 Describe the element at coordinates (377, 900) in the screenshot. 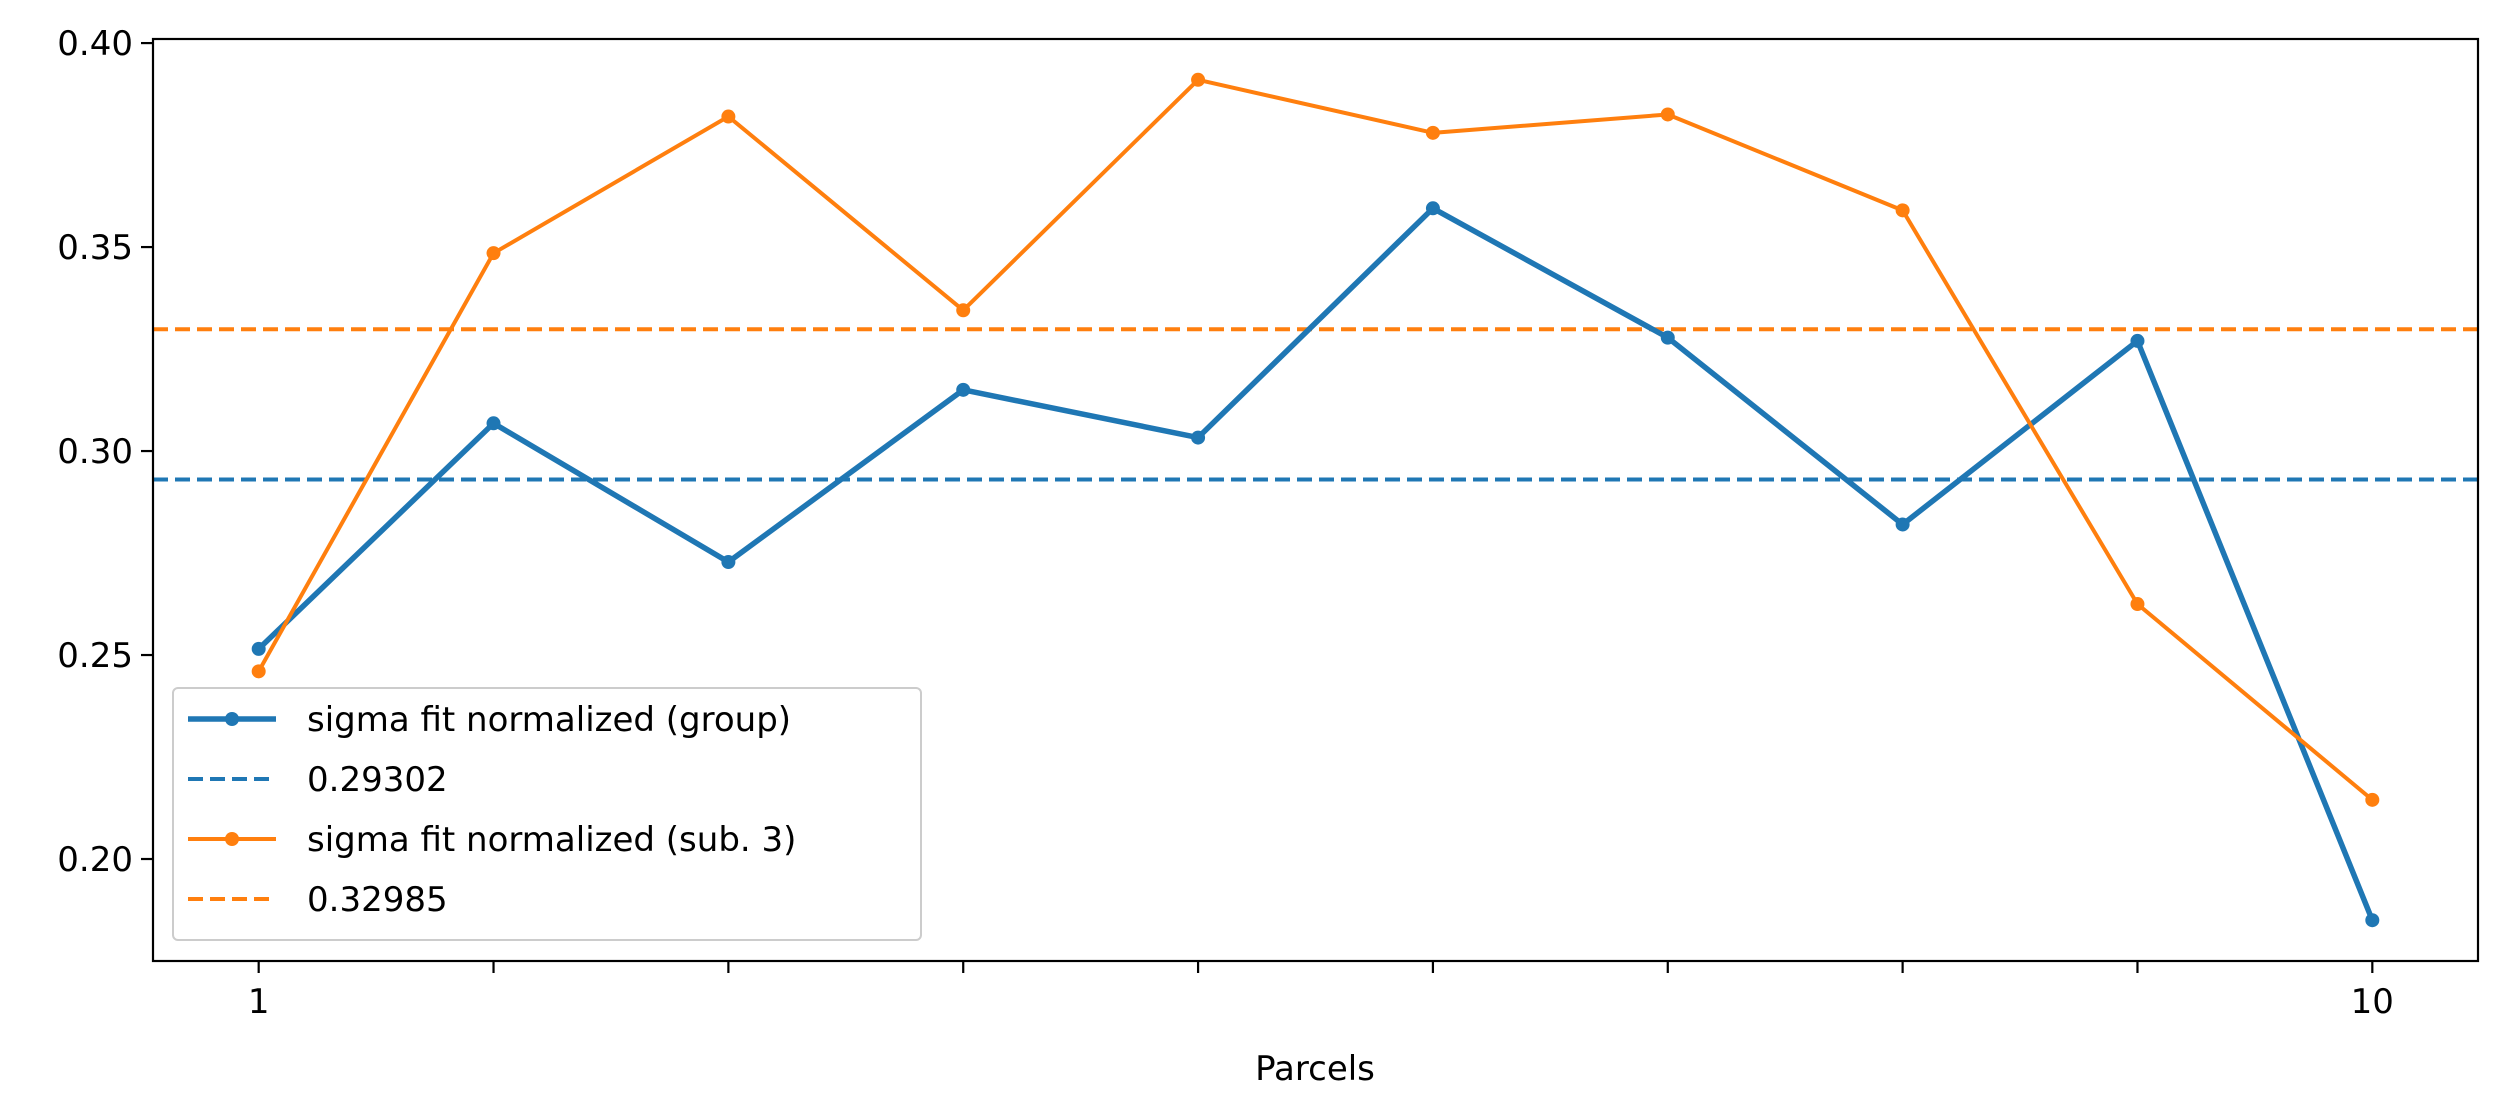

I see `legend-label: 0.32985` at that location.